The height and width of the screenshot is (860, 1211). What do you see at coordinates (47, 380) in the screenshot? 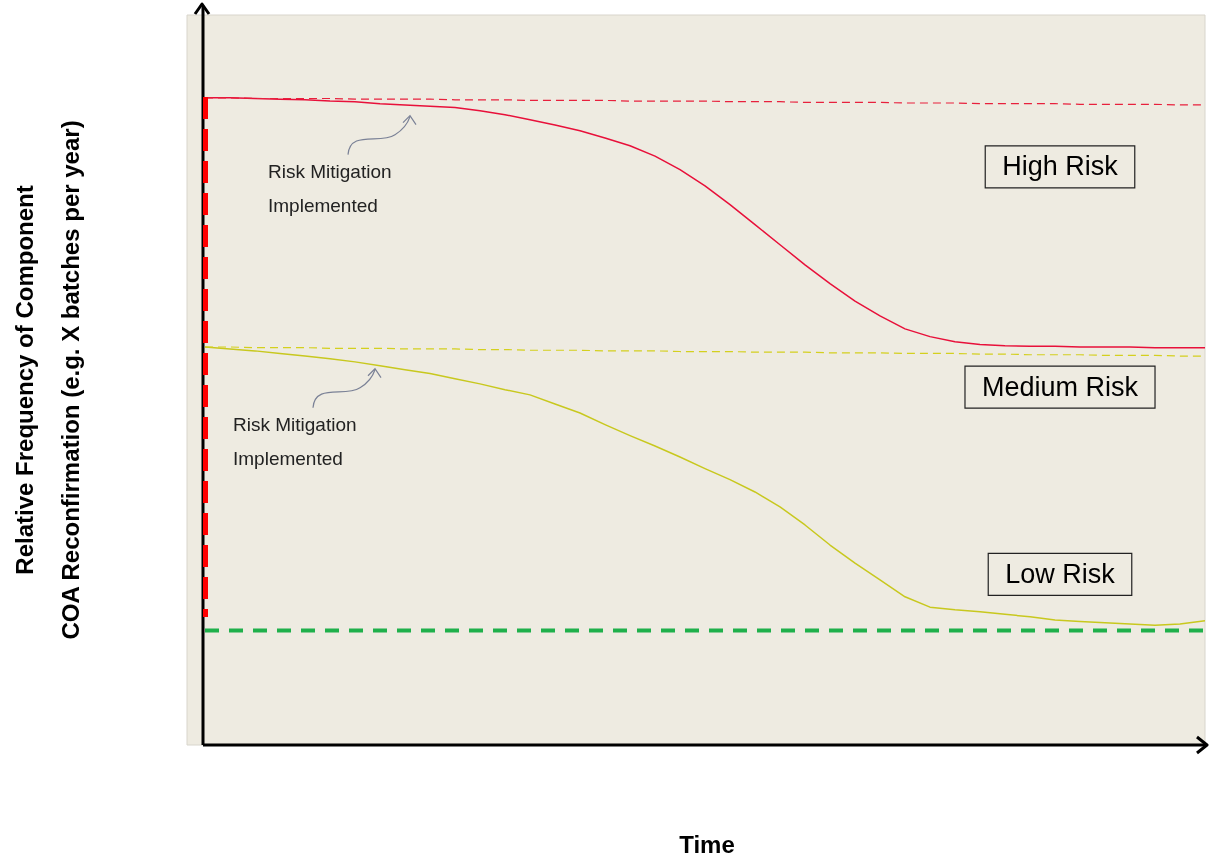
I see `y-axis-title: Relative Frequency of Component COA Reconfirmation (e.g. X batches per year)` at bounding box center [47, 380].